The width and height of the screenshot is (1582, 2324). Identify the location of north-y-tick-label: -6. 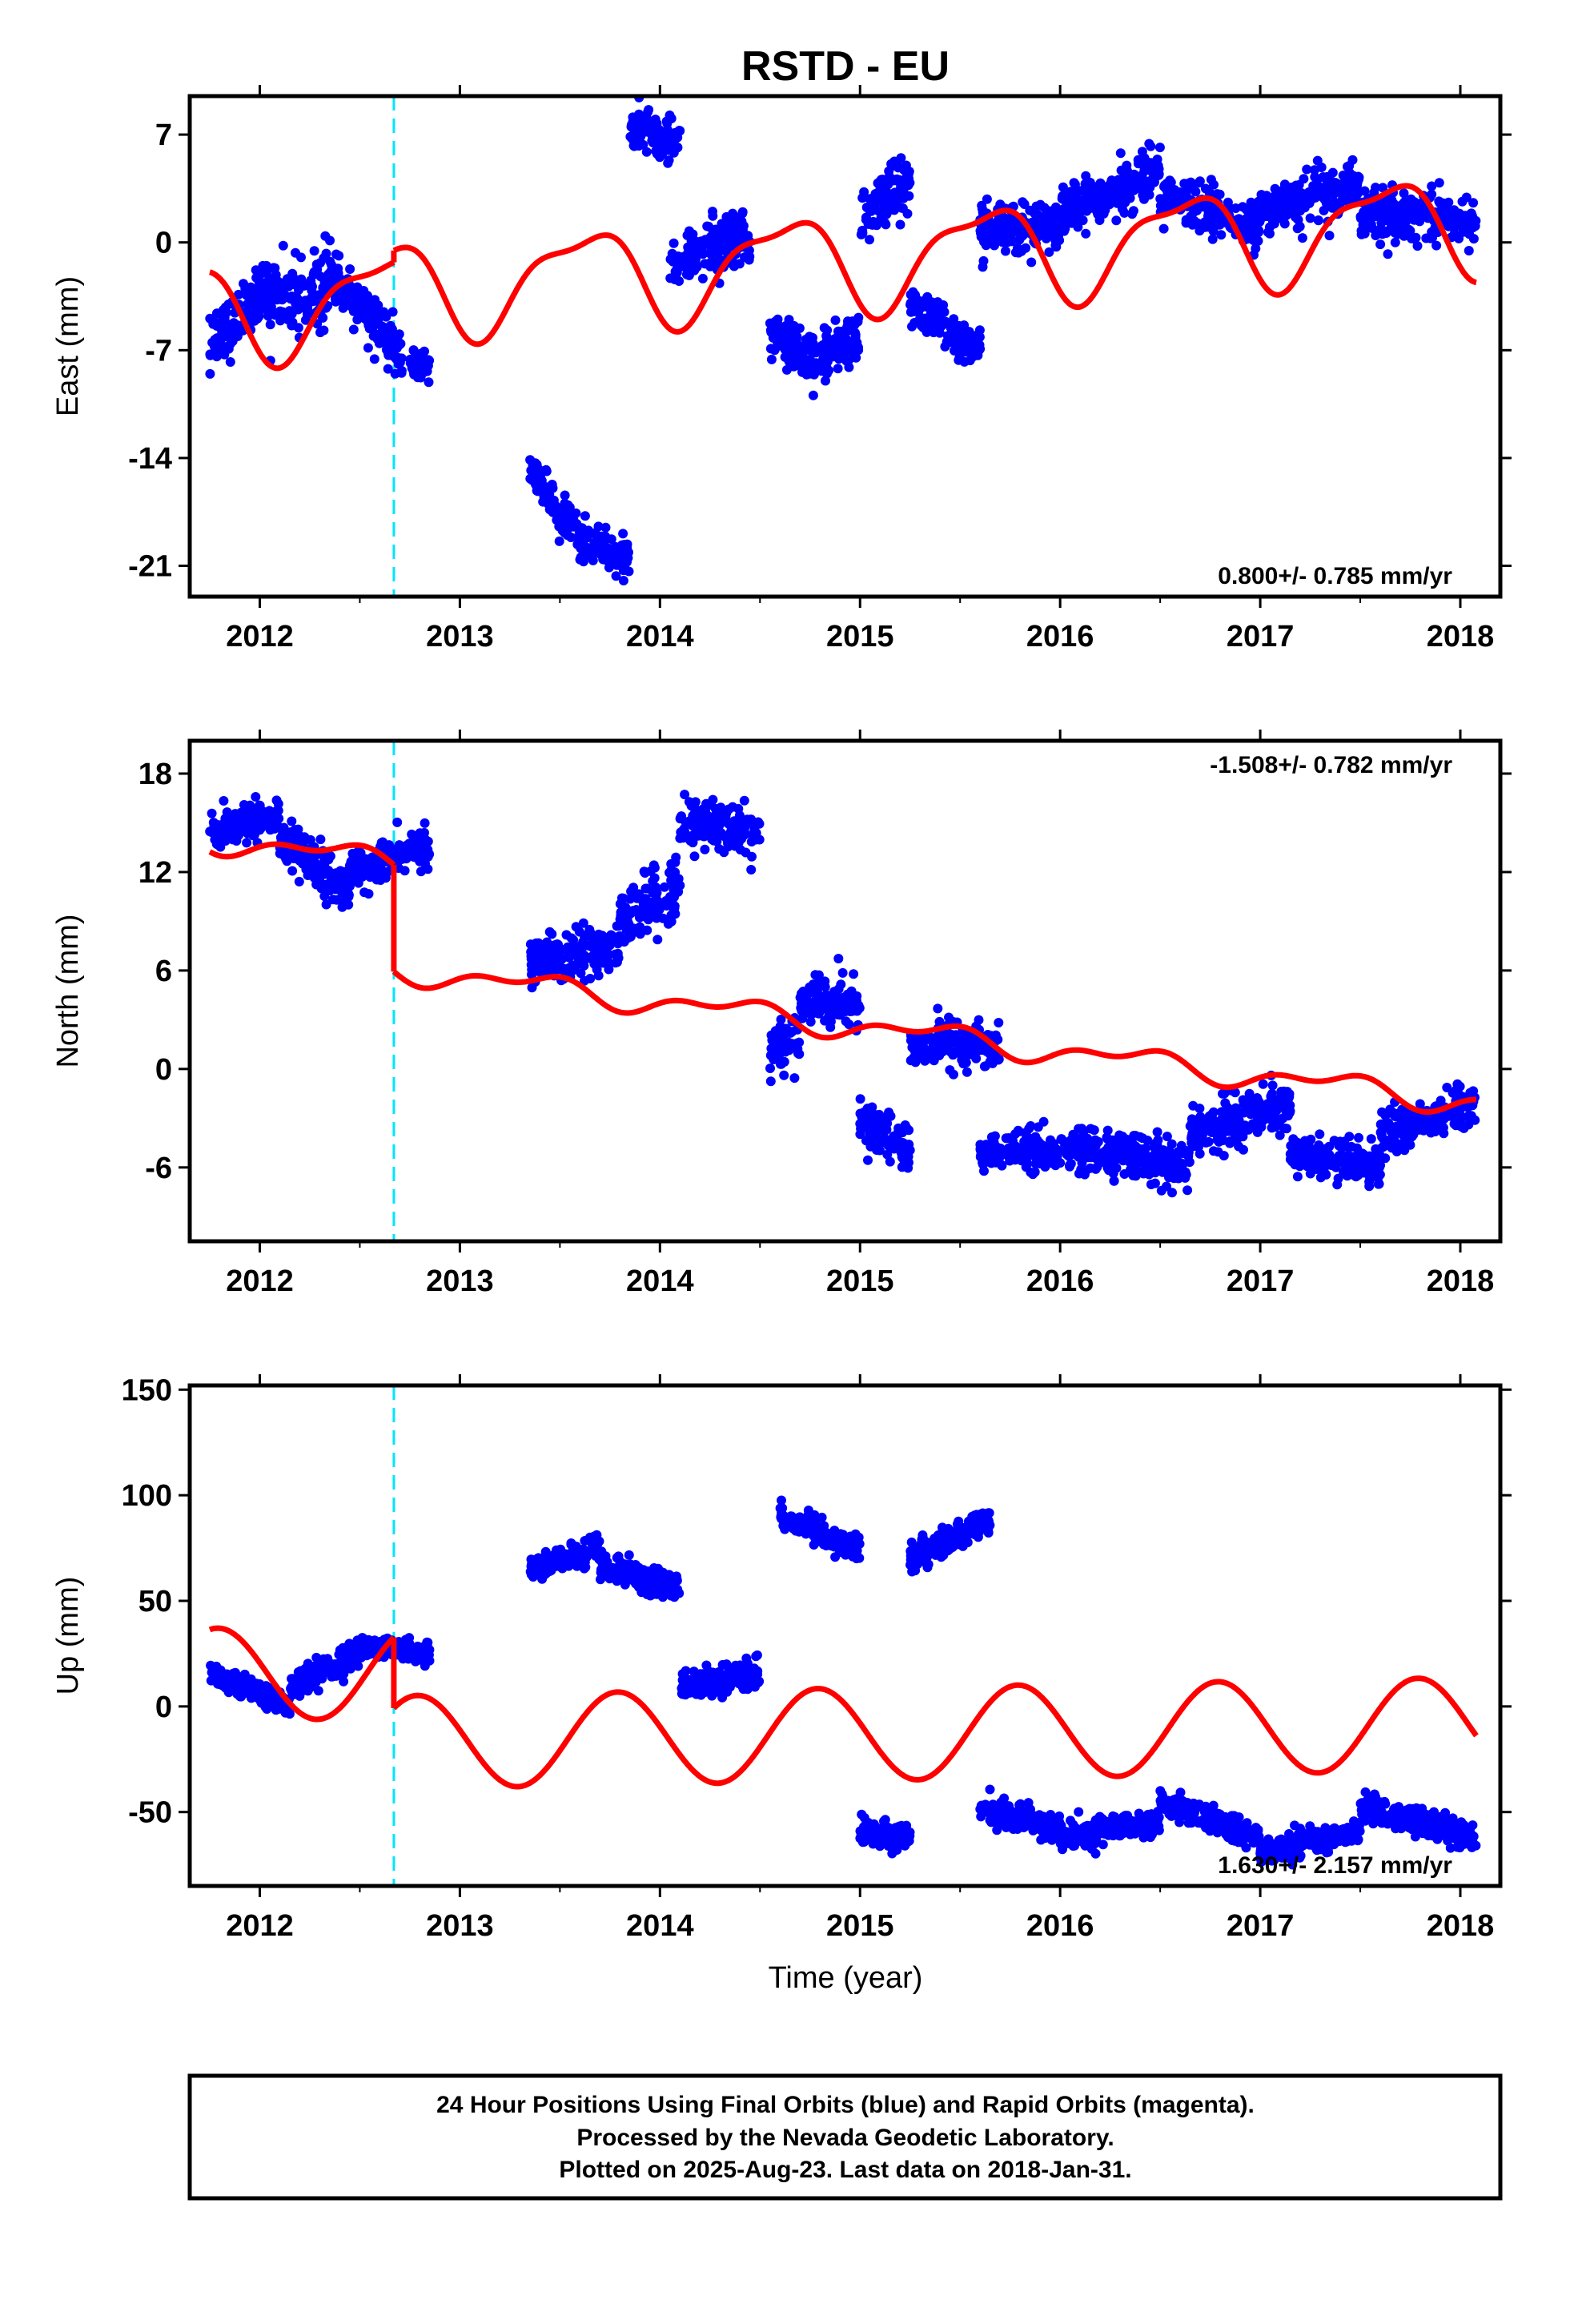
(158, 1168).